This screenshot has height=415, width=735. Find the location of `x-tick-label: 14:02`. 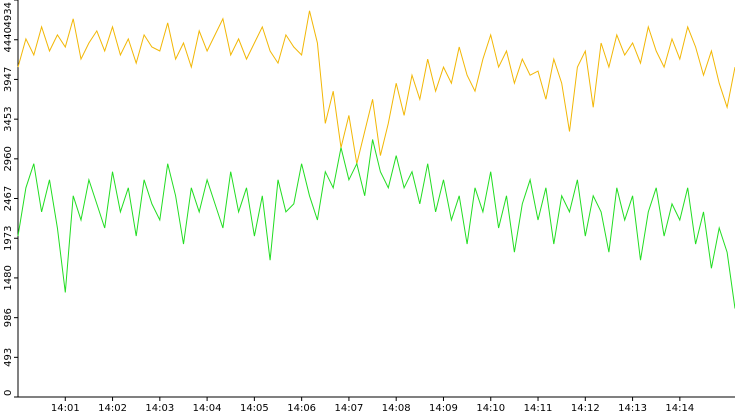

x-tick-label: 14:02 is located at coordinates (112, 408).